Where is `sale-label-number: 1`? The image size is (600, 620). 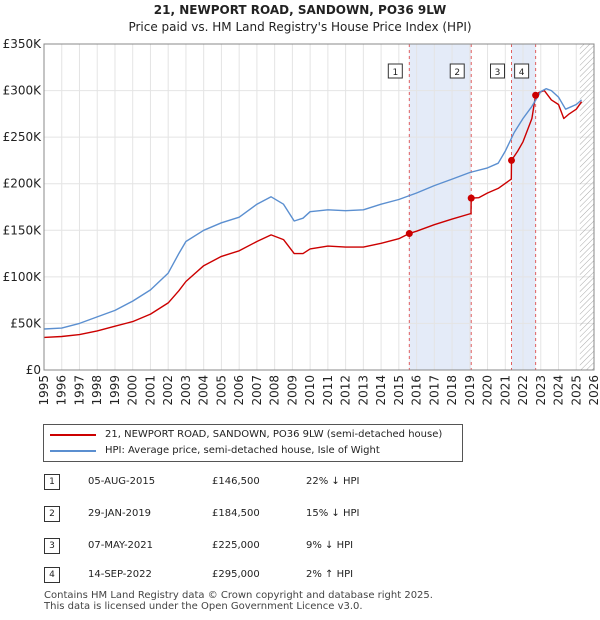 sale-label-number: 1 is located at coordinates (395, 73).